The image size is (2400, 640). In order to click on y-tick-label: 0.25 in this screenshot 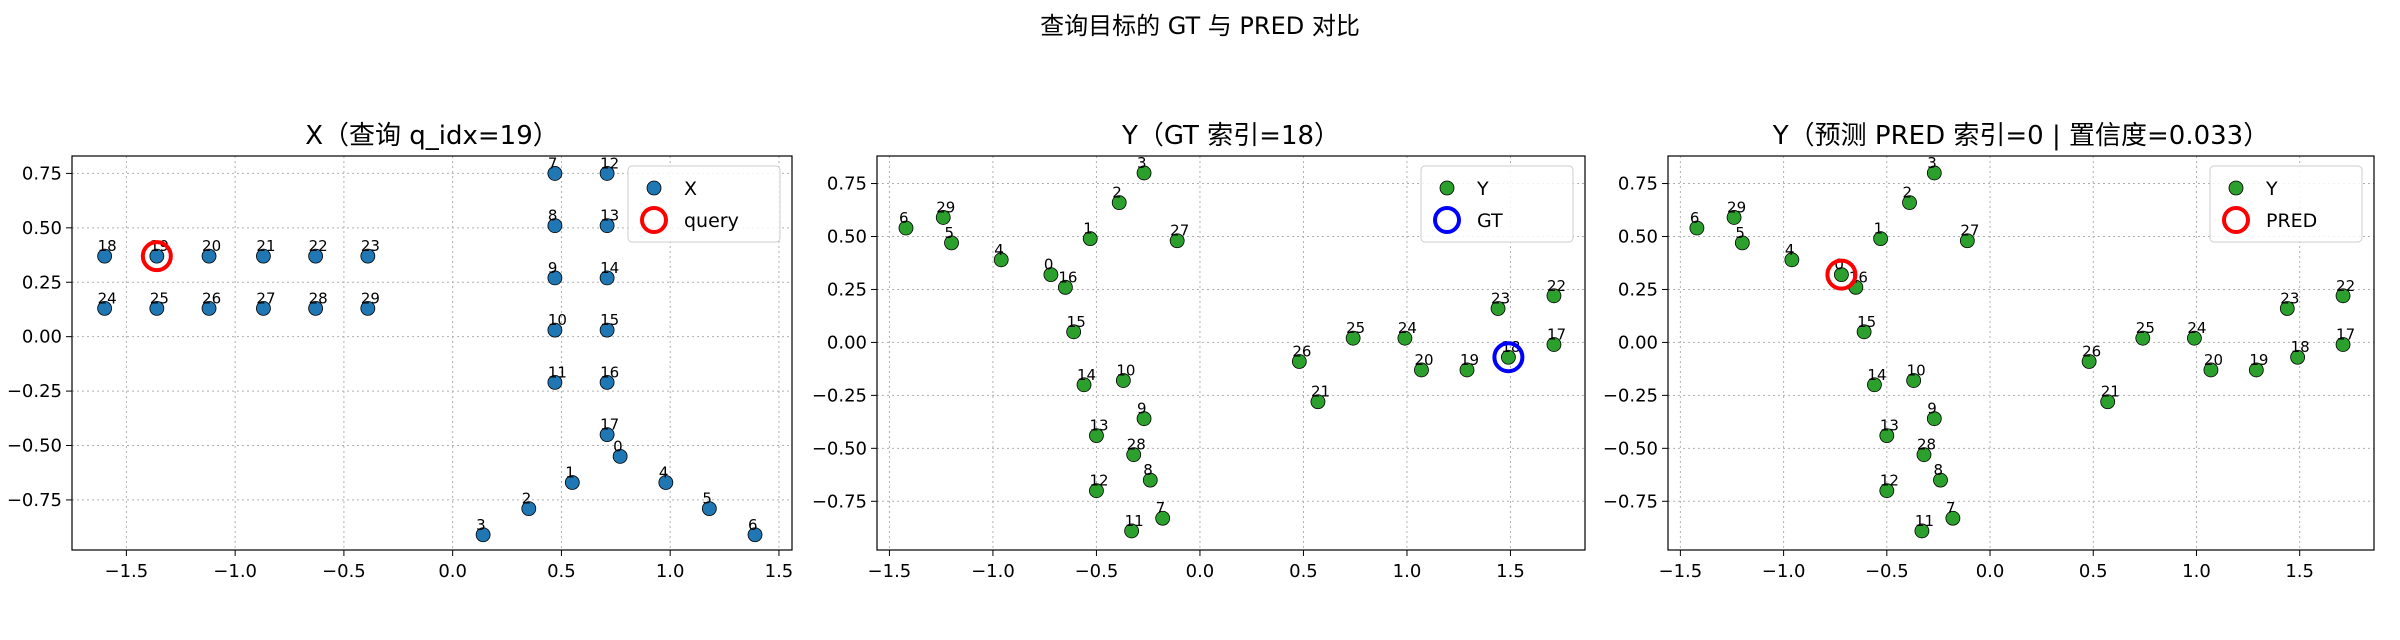, I will do `click(42, 282)`.